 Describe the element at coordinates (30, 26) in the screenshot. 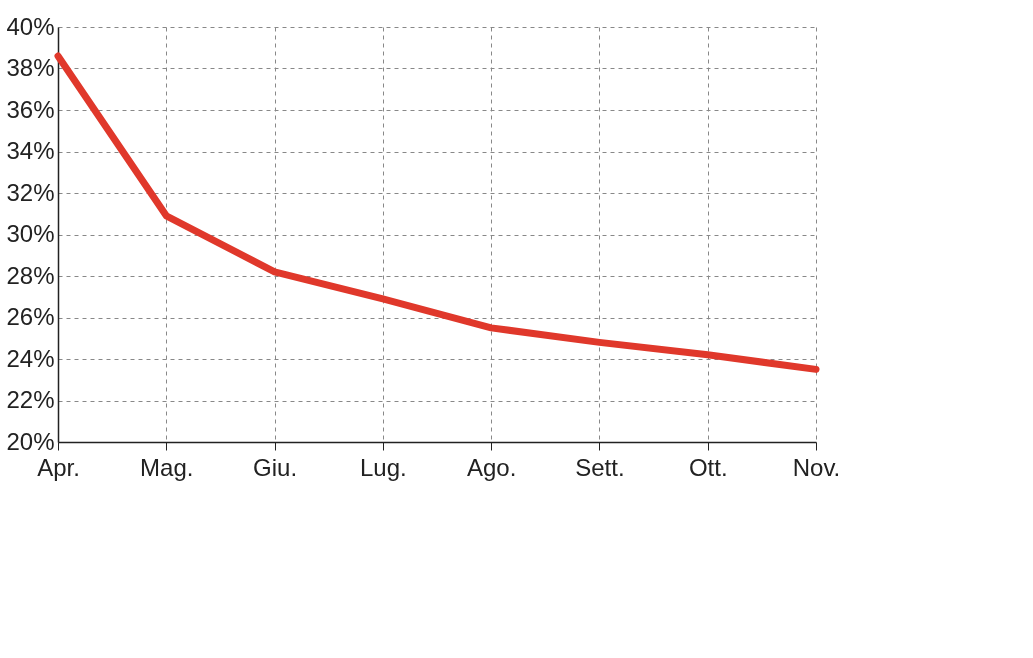

I see `y-tick-label: 40%` at that location.